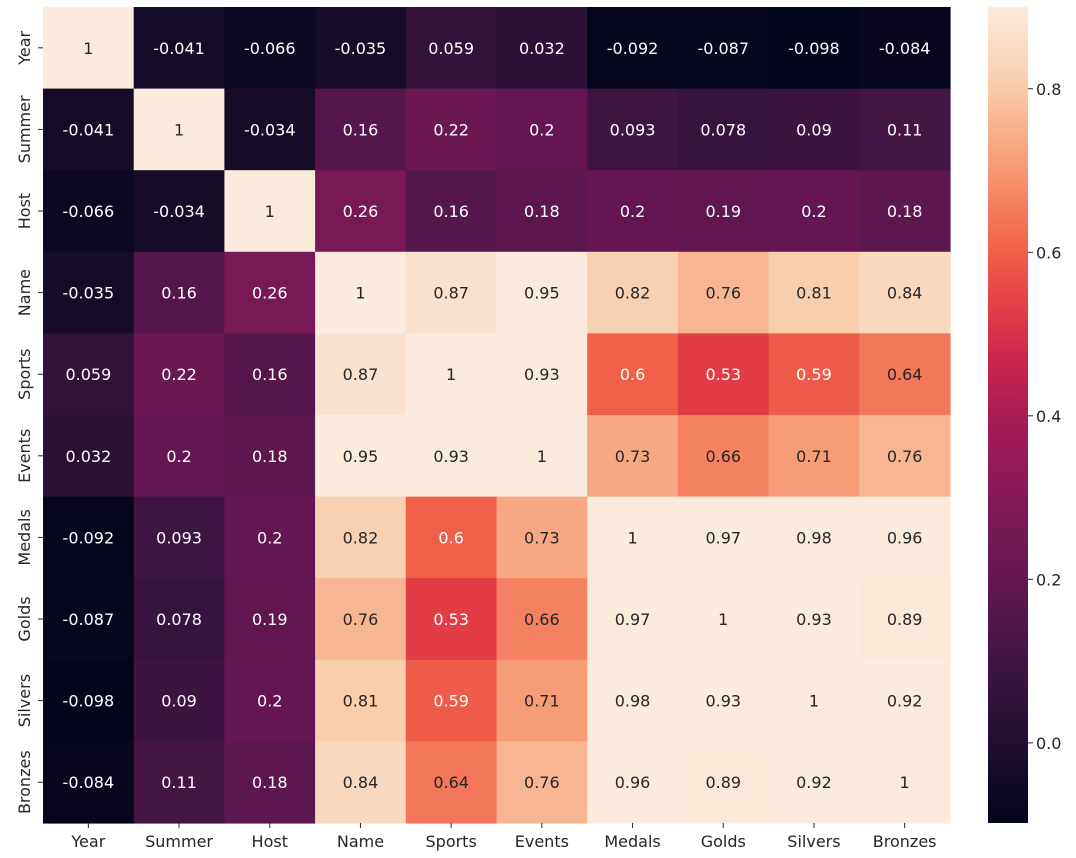 This screenshot has height=858, width=1076. I want to click on y-tick-label: Host, so click(24, 211).